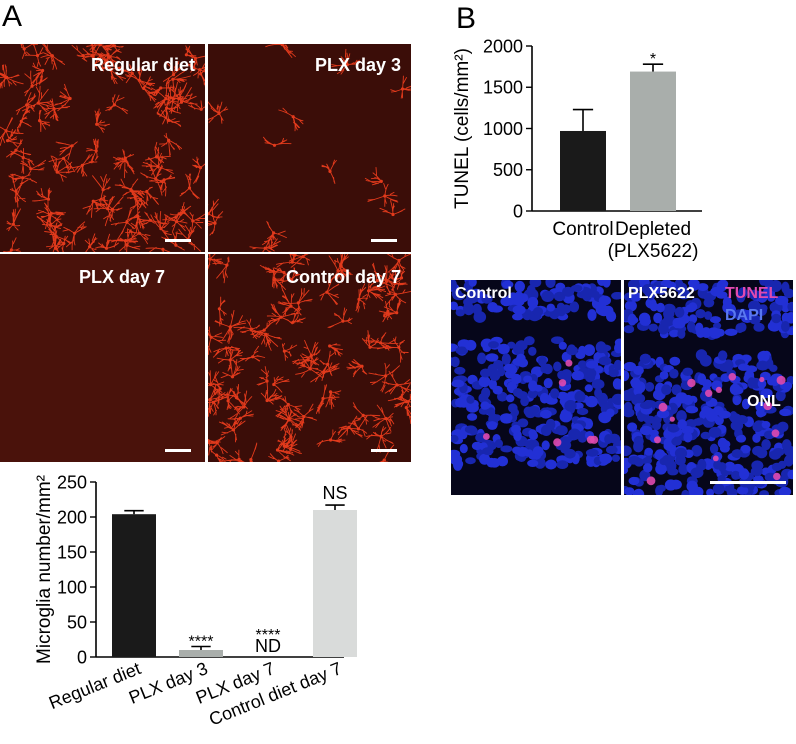  Describe the element at coordinates (653, 59) in the screenshot. I see `significance-label: *` at that location.